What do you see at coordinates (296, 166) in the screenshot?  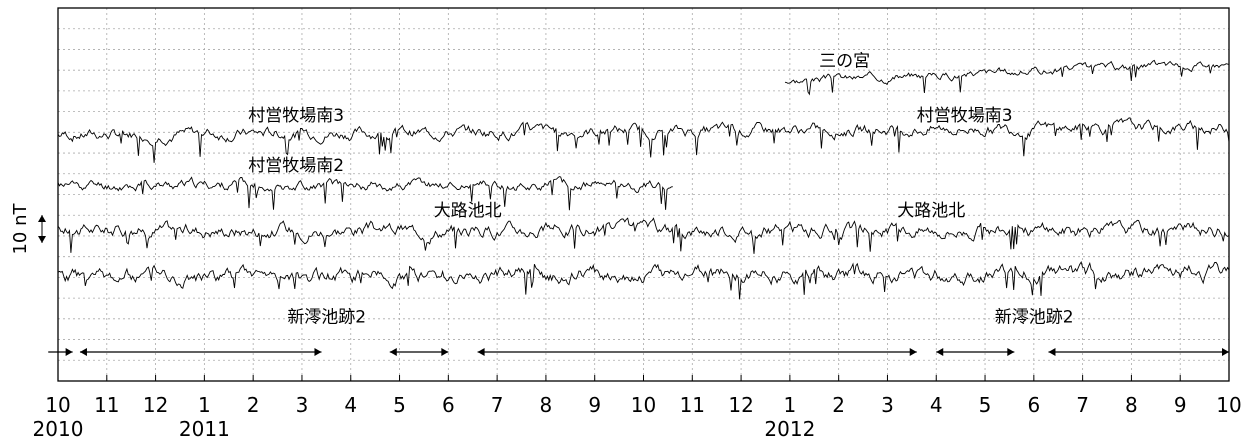 I see `series-label-3: 村営牧場南2` at bounding box center [296, 166].